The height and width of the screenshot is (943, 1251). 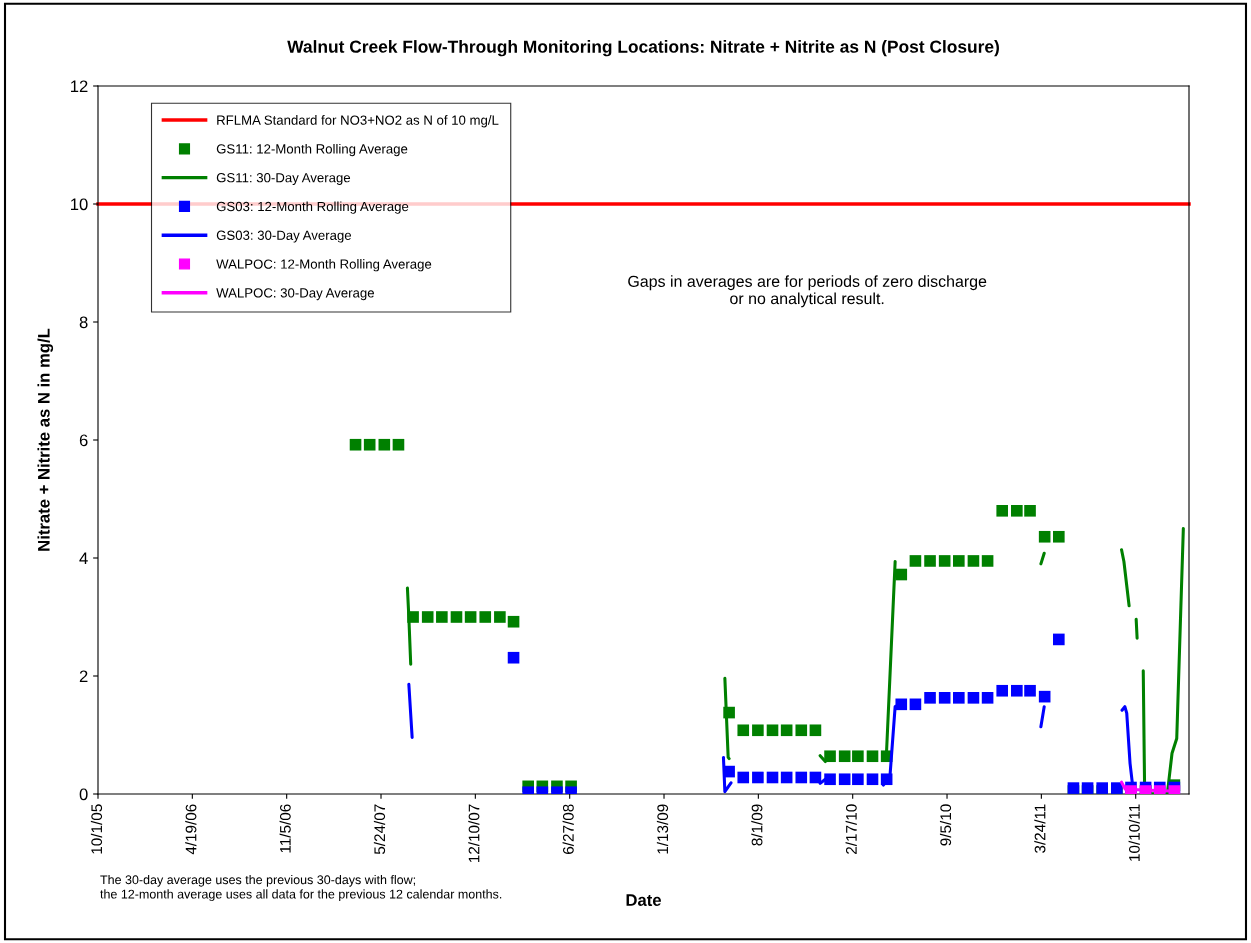 I want to click on annotation: Gaps in averages are for periods of zero discharge or no analytical result., so click(x=807, y=291).